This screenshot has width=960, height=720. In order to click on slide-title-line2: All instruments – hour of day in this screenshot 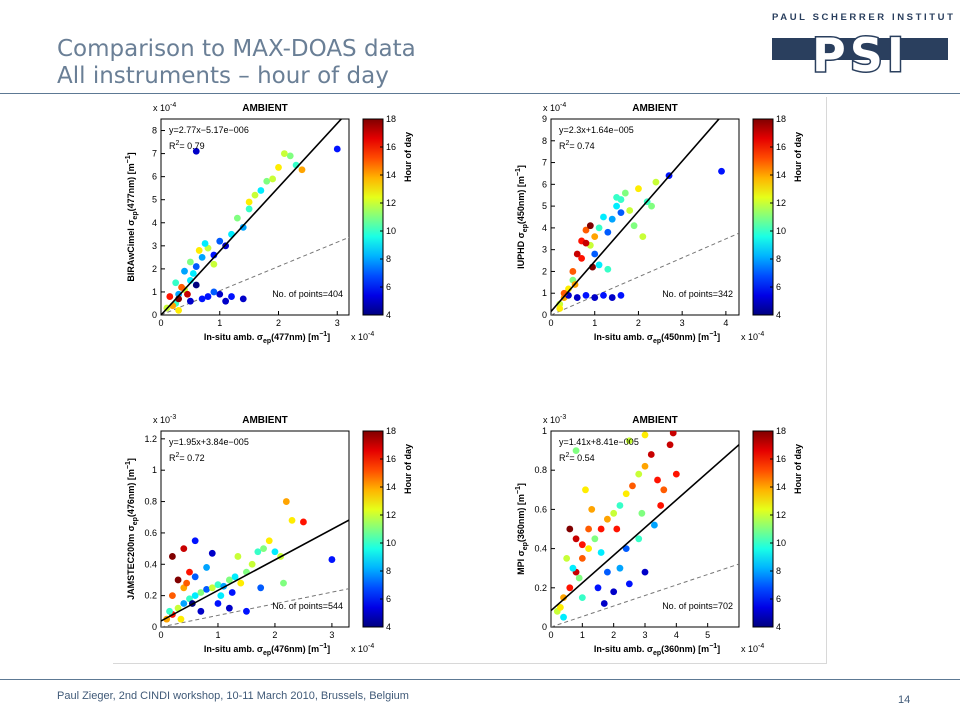, I will do `click(223, 76)`.